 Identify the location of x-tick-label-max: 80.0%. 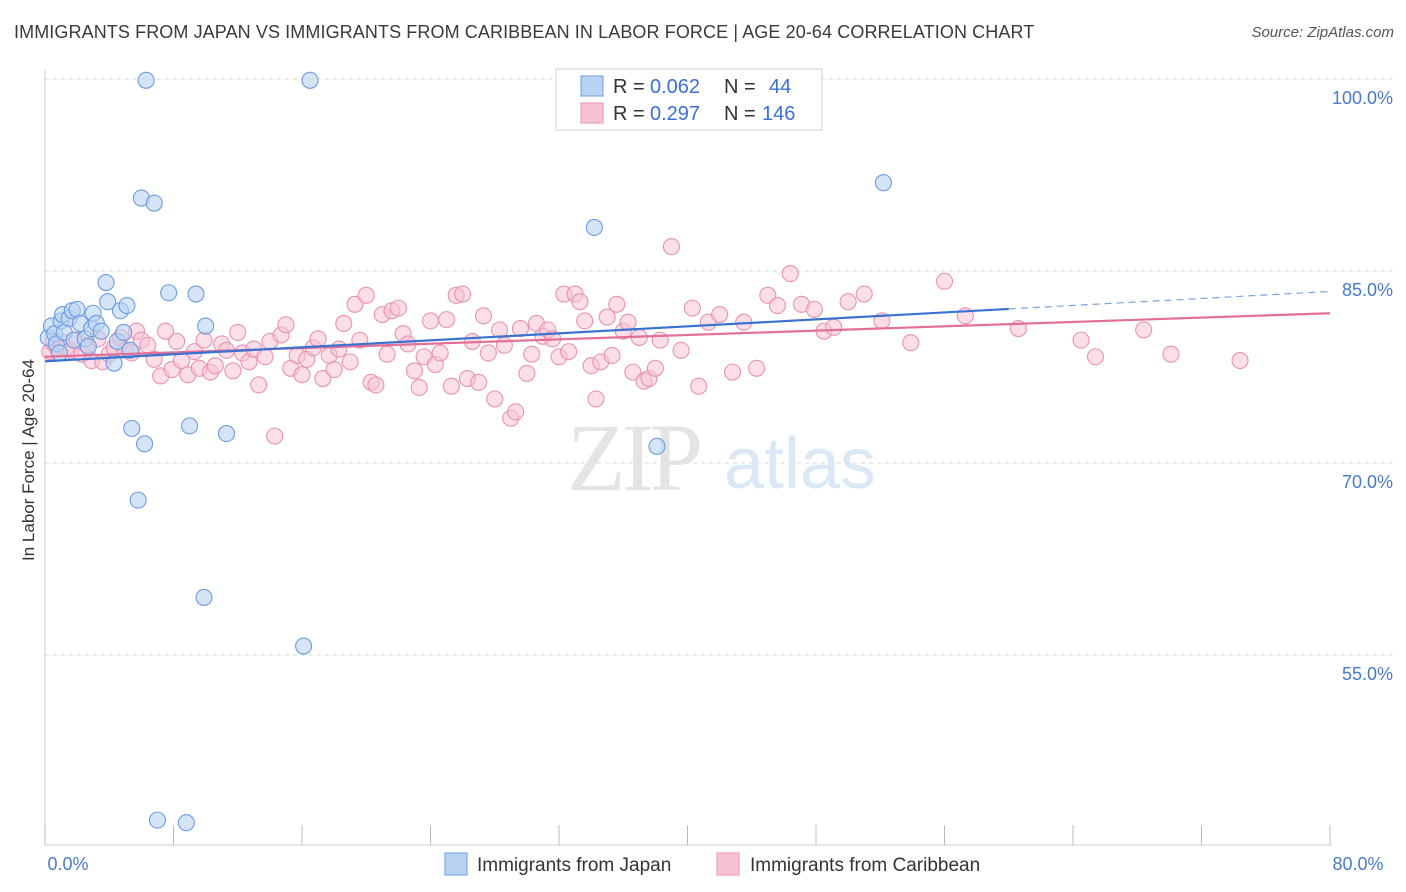
(1357, 864).